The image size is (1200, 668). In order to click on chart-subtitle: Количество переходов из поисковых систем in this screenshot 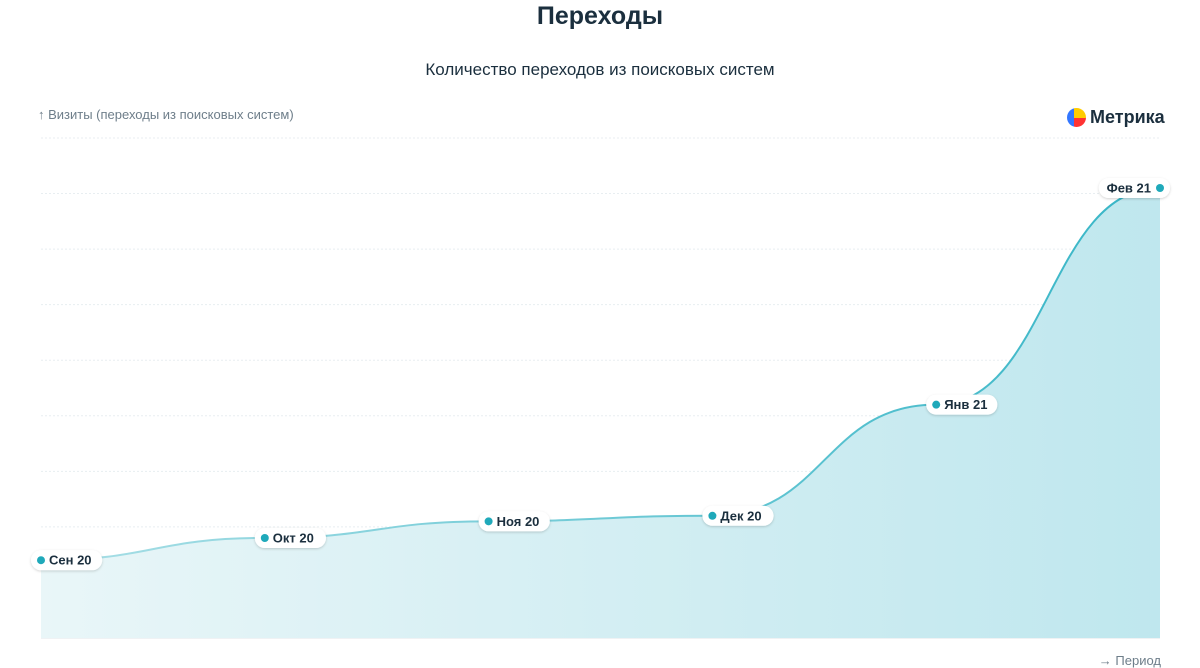, I will do `click(600, 69)`.